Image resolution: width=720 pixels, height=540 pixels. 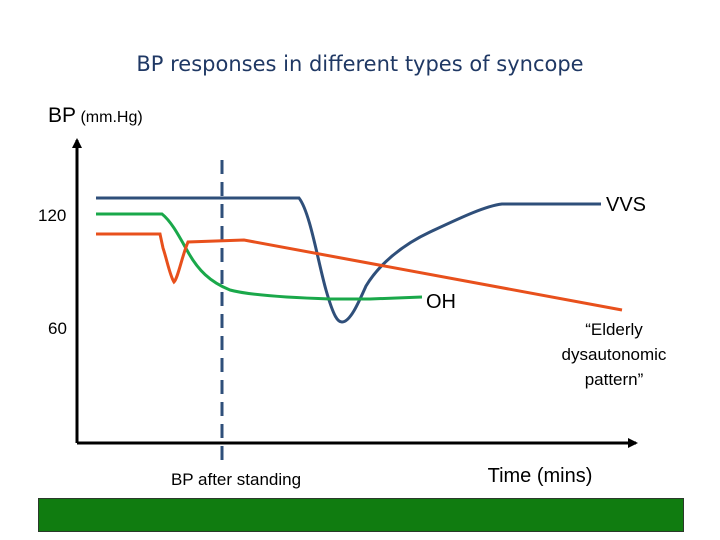 What do you see at coordinates (441, 302) in the screenshot?
I see `annotation-oh: OH` at bounding box center [441, 302].